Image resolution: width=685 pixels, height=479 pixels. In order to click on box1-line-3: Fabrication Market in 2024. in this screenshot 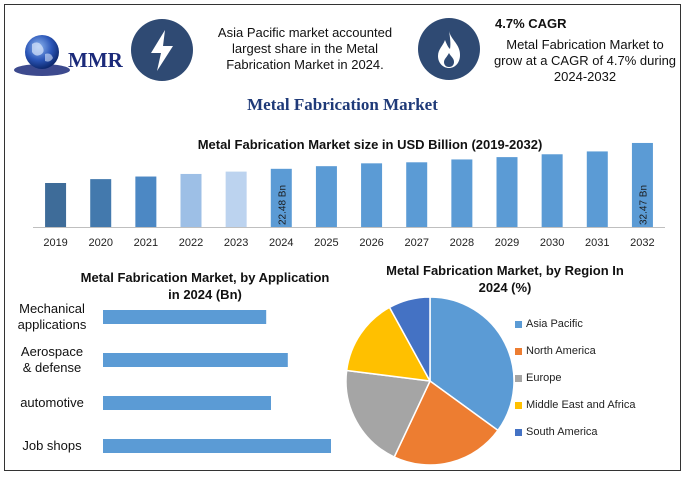, I will do `click(305, 64)`.